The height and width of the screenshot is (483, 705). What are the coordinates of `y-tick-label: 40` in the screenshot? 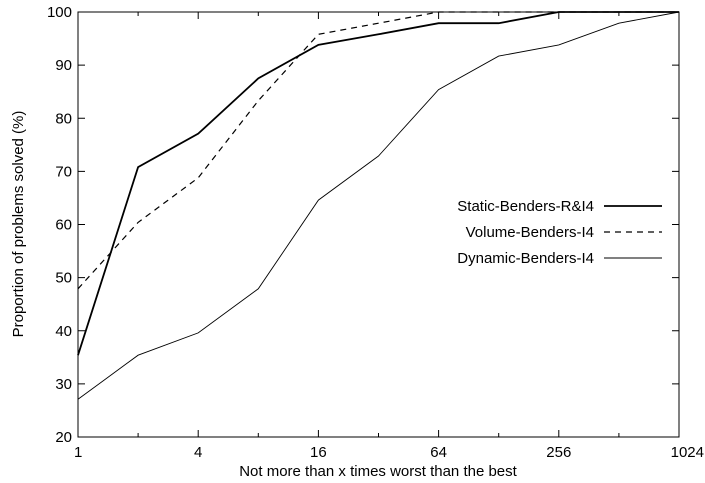 It's located at (63, 331).